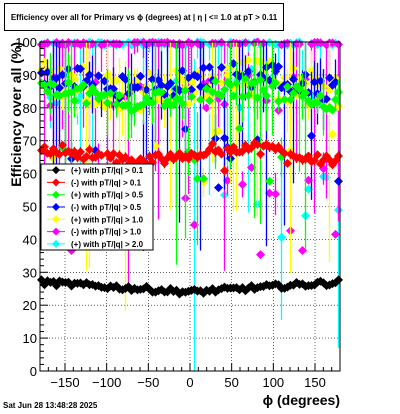  I want to click on y-tick-label: 40, so click(30, 239).